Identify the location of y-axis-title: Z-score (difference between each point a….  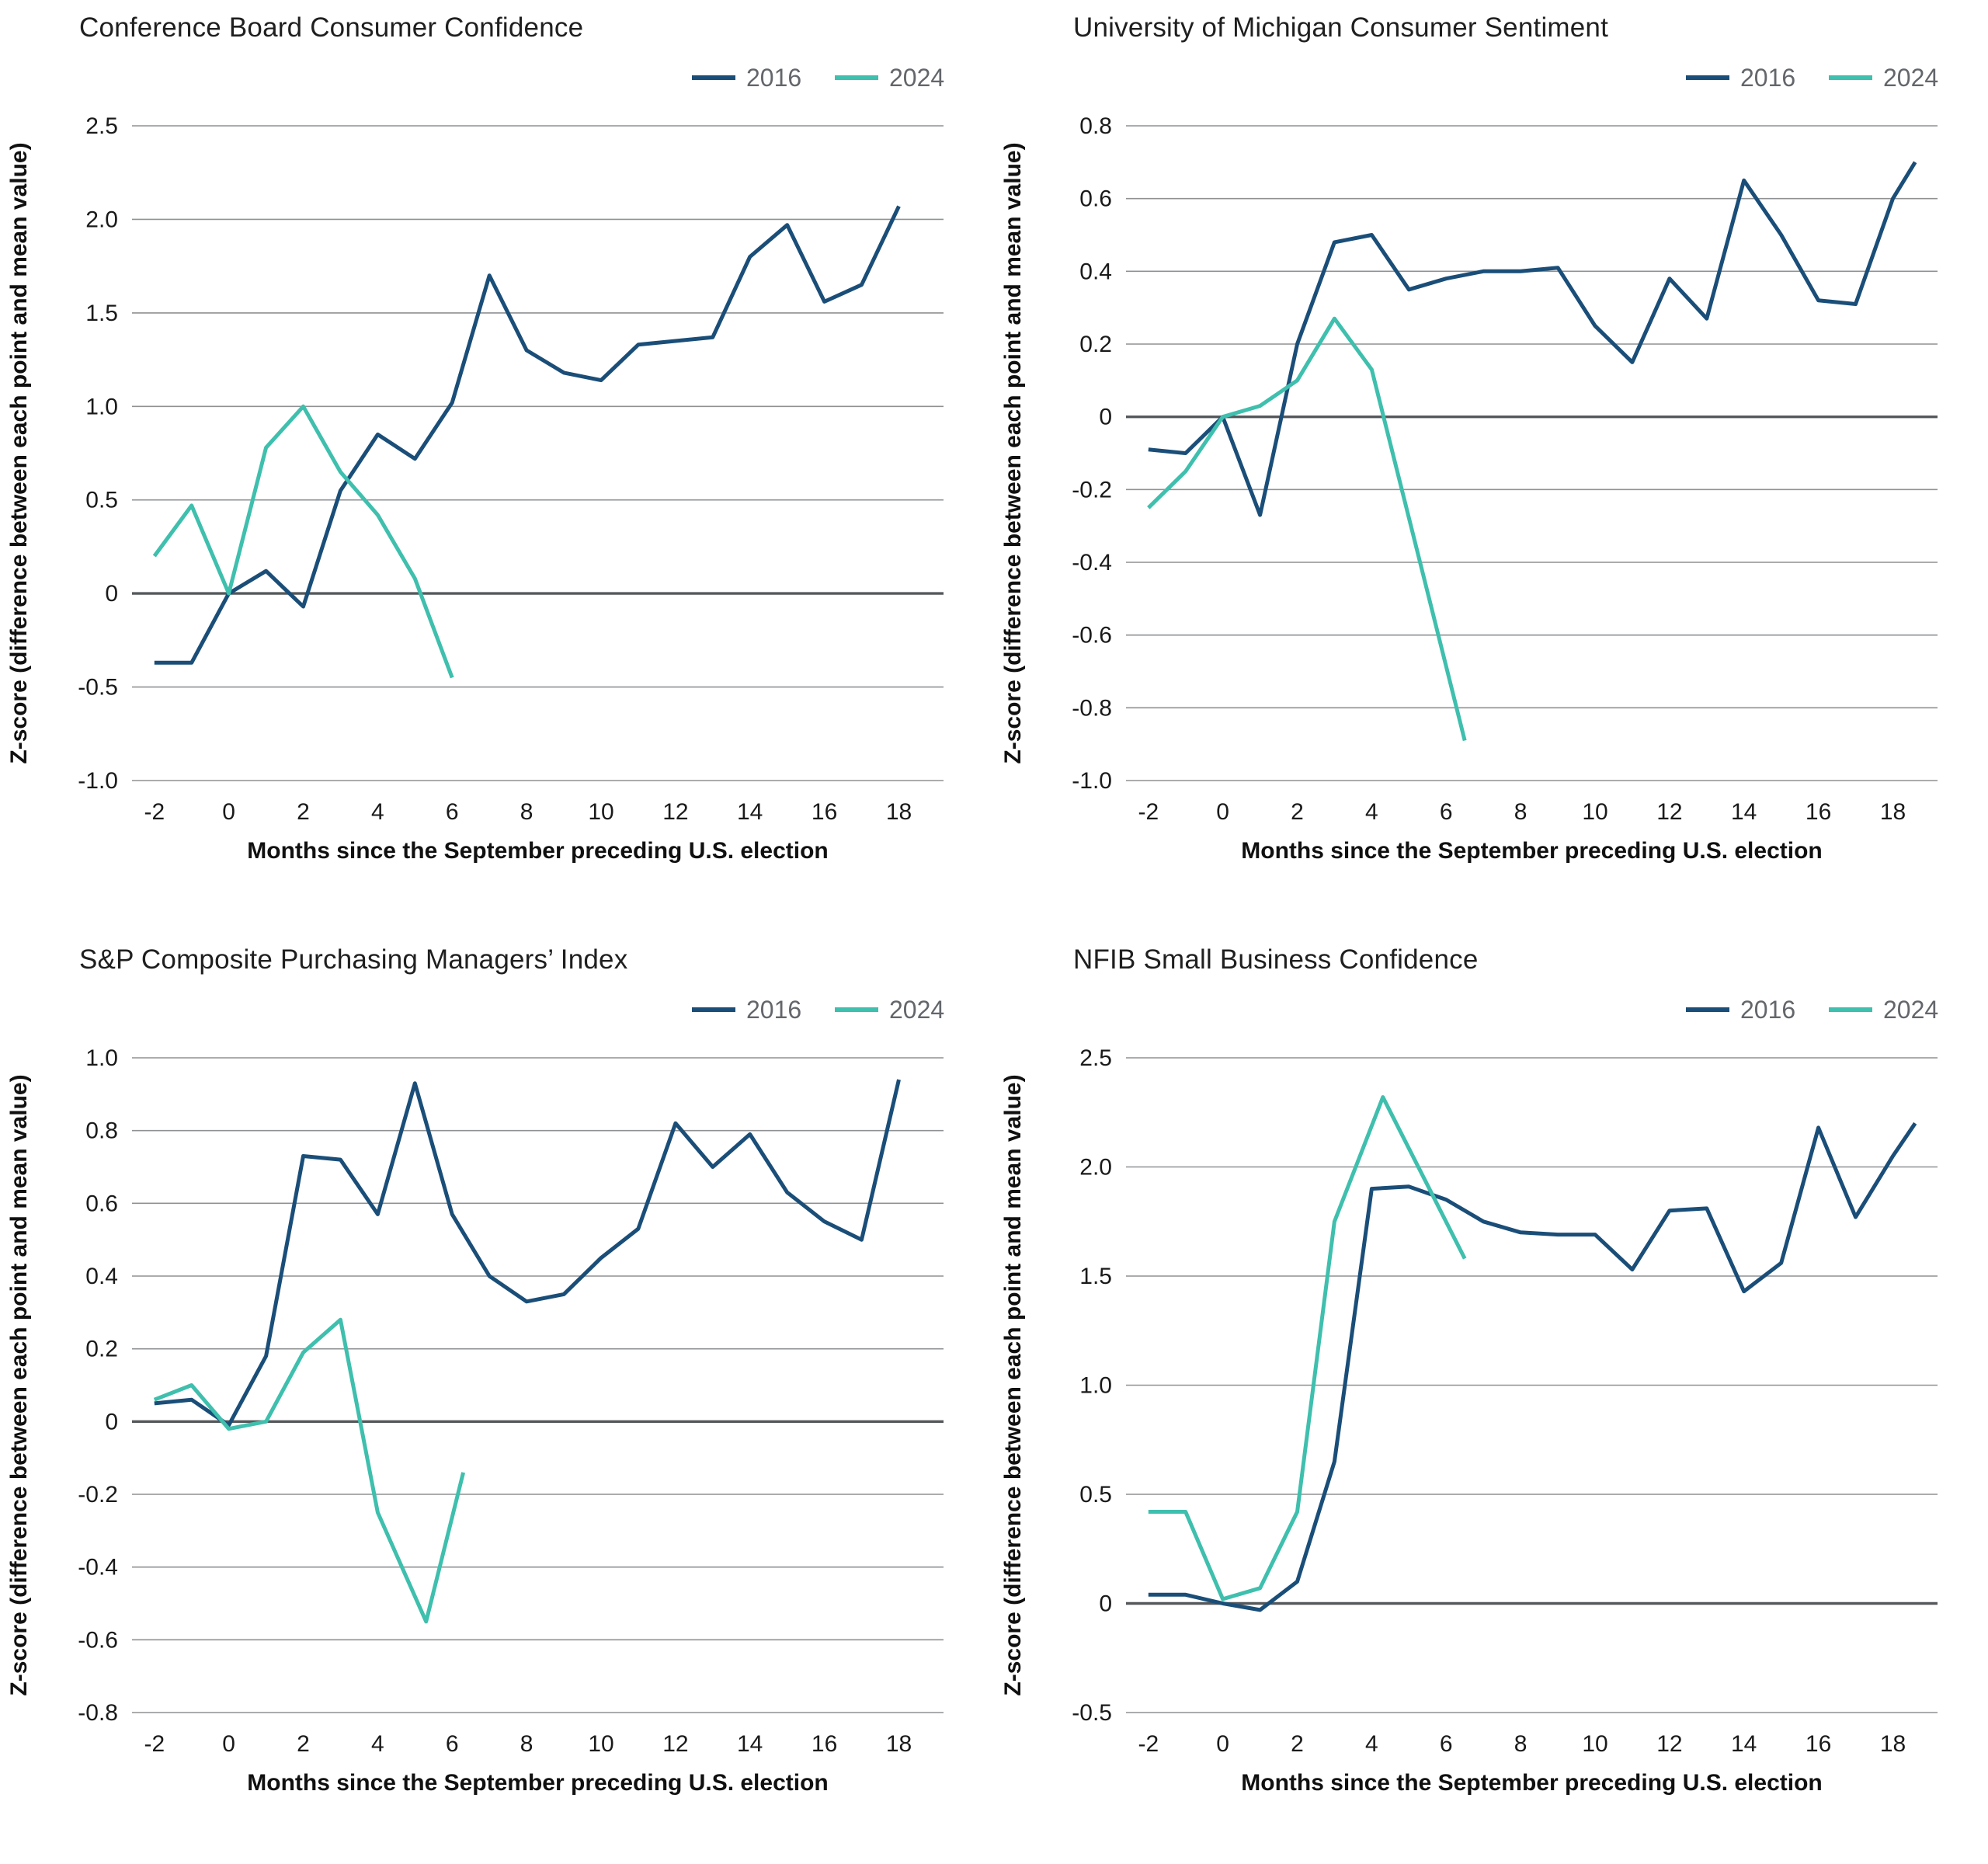
(1013, 1384).